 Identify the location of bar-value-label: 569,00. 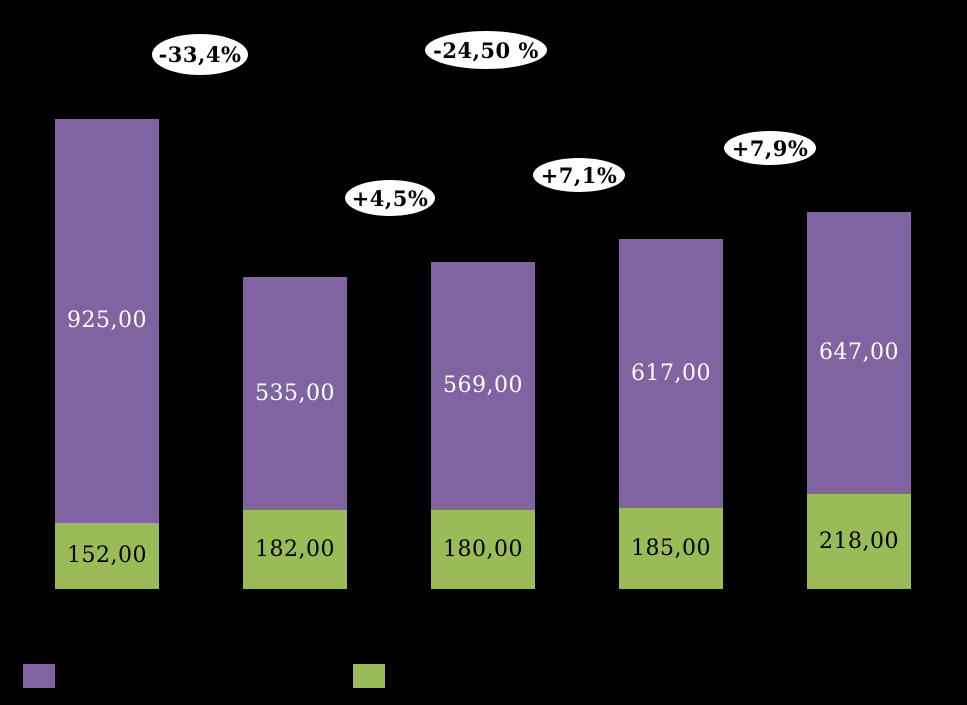
(483, 385).